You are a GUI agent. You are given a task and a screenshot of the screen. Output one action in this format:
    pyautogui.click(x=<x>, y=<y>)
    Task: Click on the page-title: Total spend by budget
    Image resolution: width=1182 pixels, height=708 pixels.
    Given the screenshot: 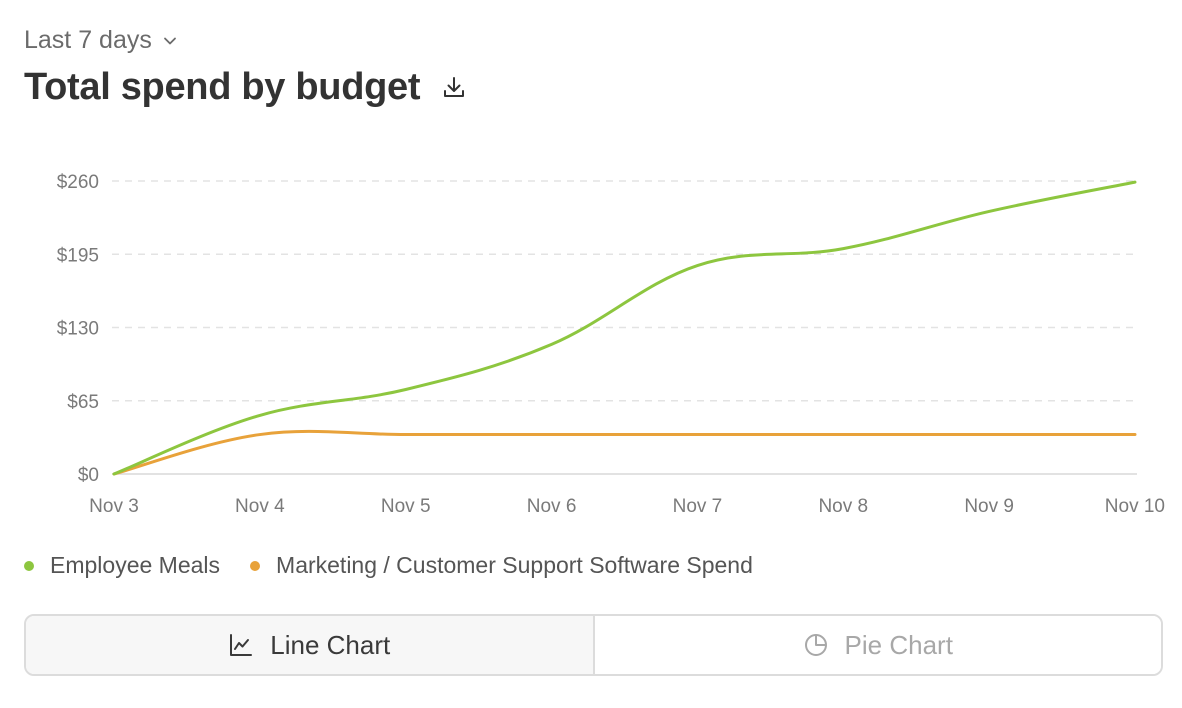 What is the action you would take?
    pyautogui.click(x=222, y=87)
    